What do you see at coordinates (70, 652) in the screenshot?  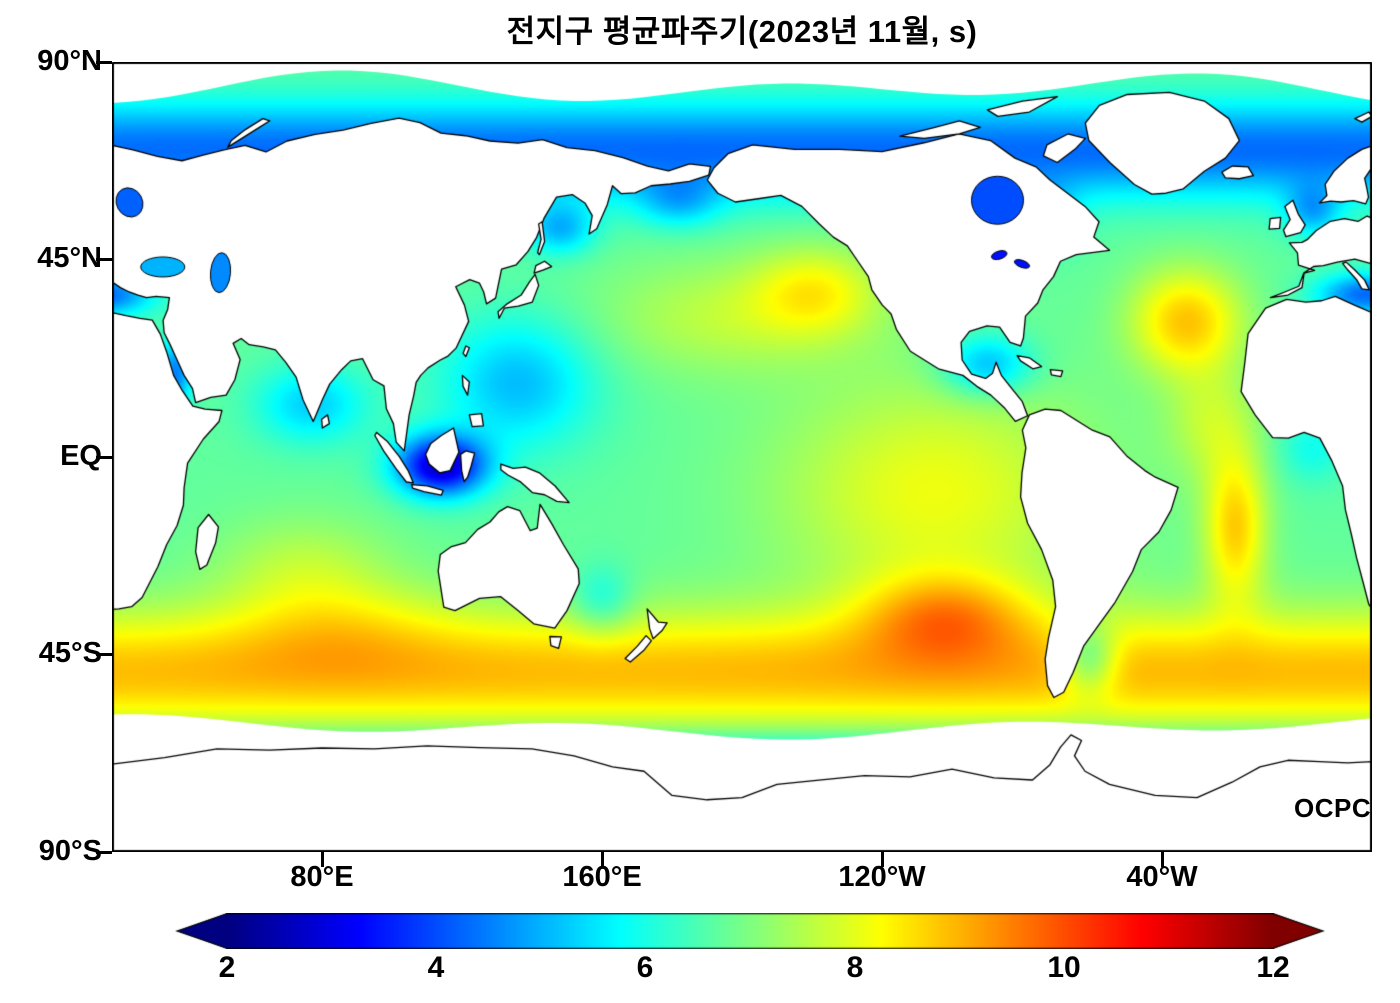 I see `y-axis-label-45s: 45°S` at bounding box center [70, 652].